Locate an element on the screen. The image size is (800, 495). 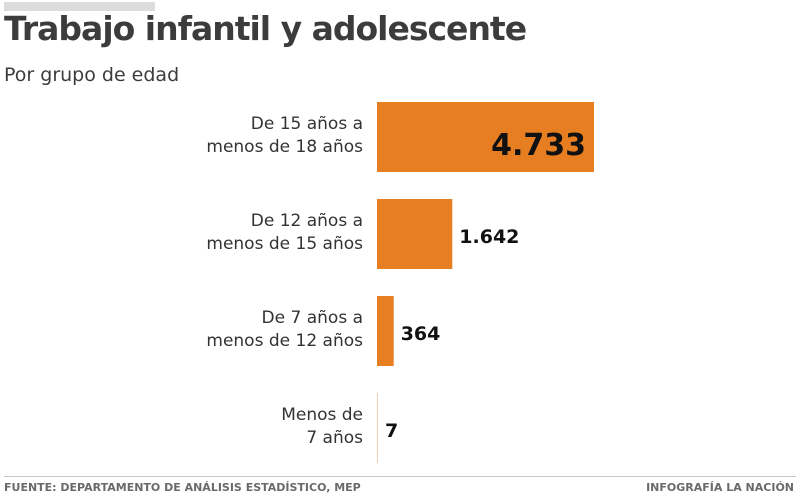
category-label: 7 años is located at coordinates (334, 438).